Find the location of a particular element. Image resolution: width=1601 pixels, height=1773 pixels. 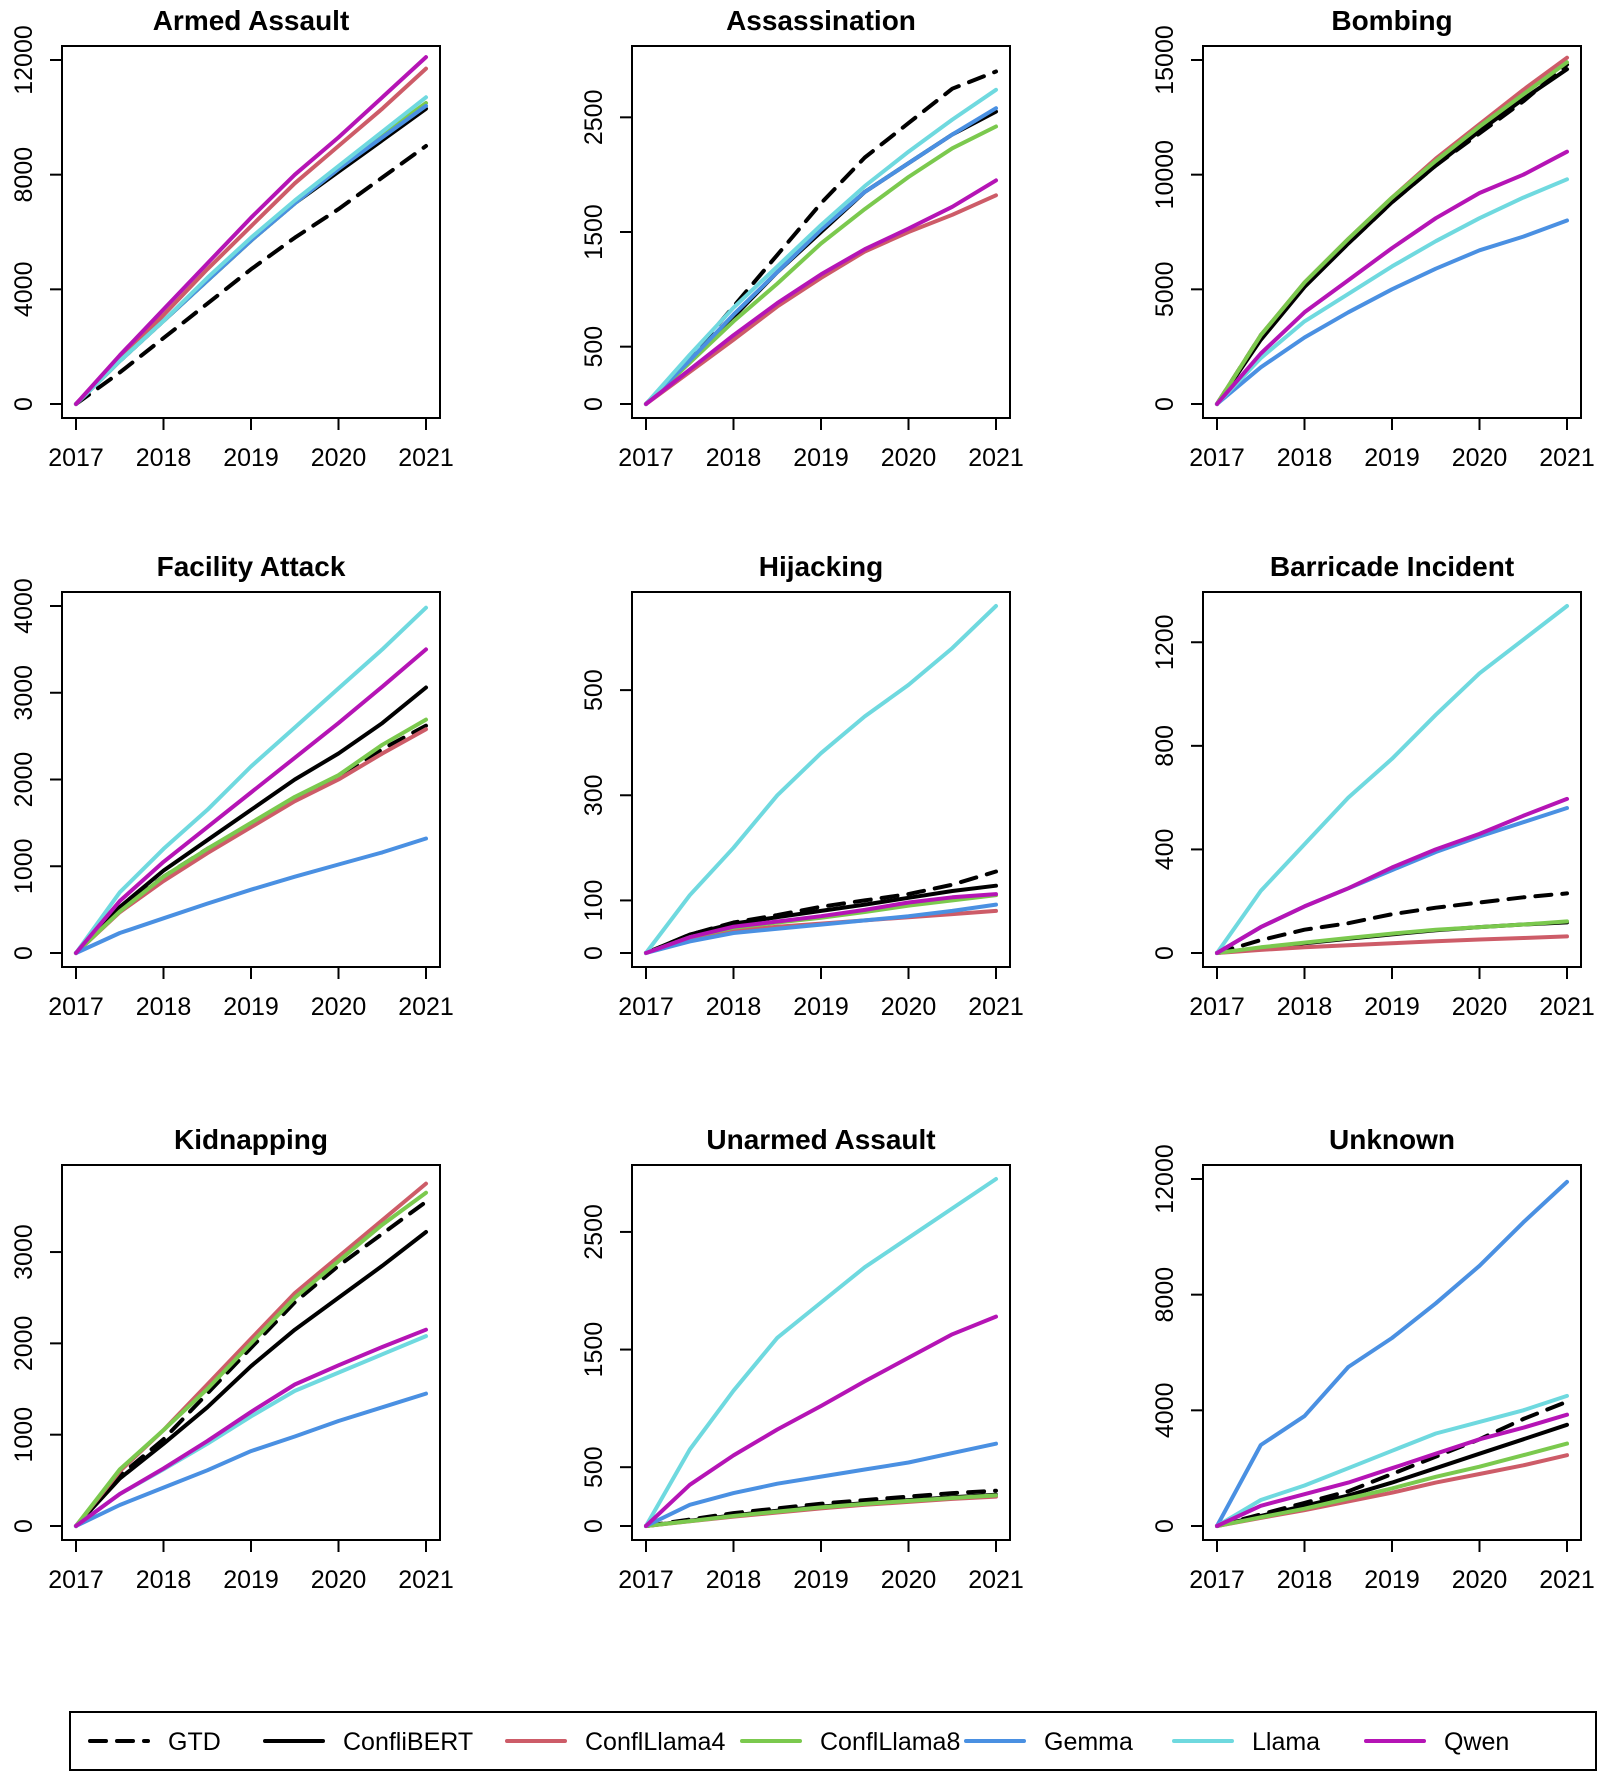

y-tick-label: 12000 is located at coordinates (1165, 1179).